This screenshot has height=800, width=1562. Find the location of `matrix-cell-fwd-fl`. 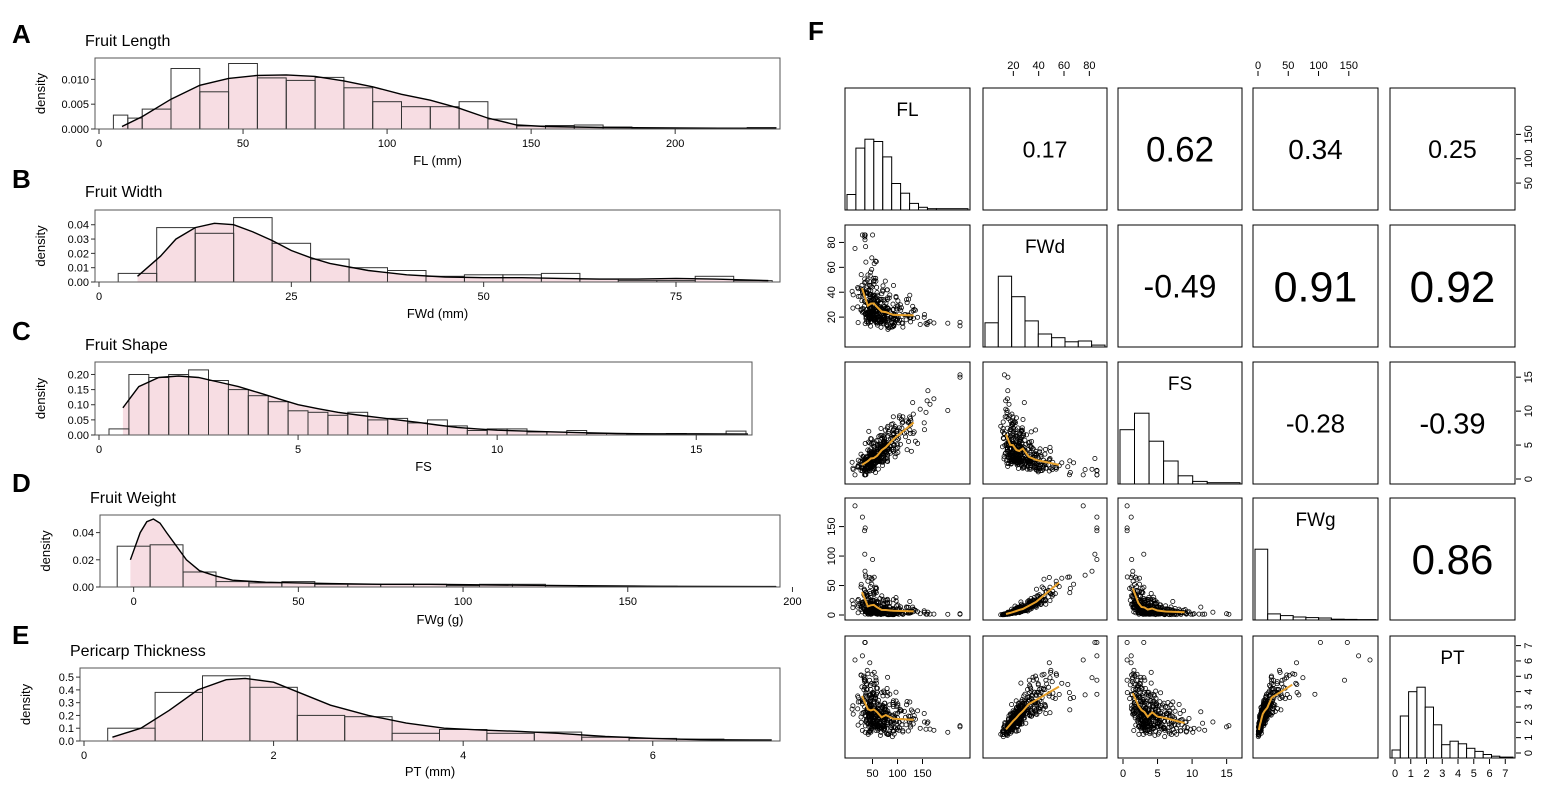

matrix-cell-fwd-fl is located at coordinates (907, 286).